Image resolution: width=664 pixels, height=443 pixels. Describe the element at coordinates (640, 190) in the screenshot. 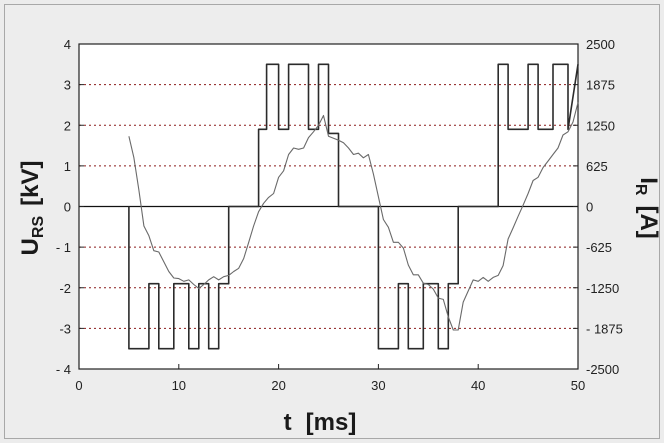

I see `y-right-title-sub: R` at that location.